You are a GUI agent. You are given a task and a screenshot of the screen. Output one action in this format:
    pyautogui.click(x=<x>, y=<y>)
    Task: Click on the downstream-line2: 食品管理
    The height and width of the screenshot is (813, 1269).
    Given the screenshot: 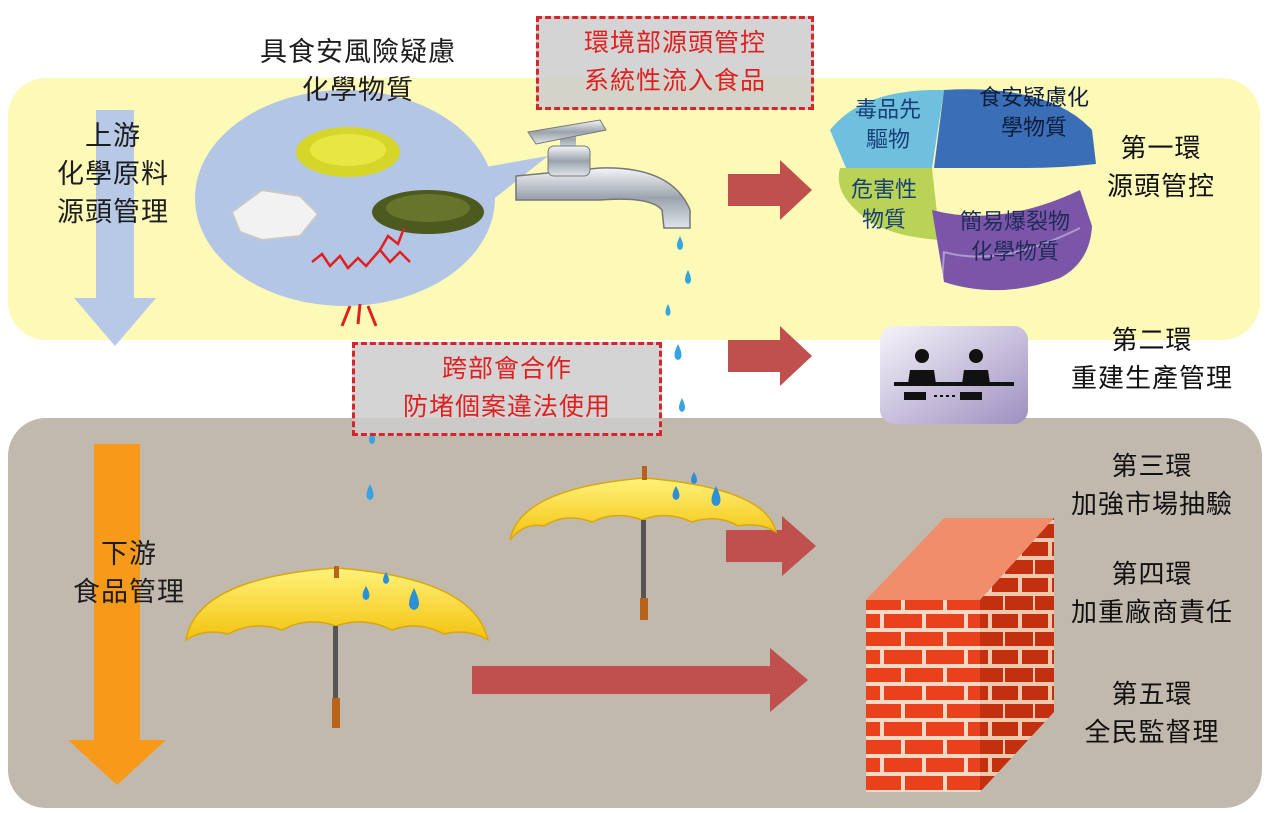 What is the action you would take?
    pyautogui.click(x=129, y=592)
    